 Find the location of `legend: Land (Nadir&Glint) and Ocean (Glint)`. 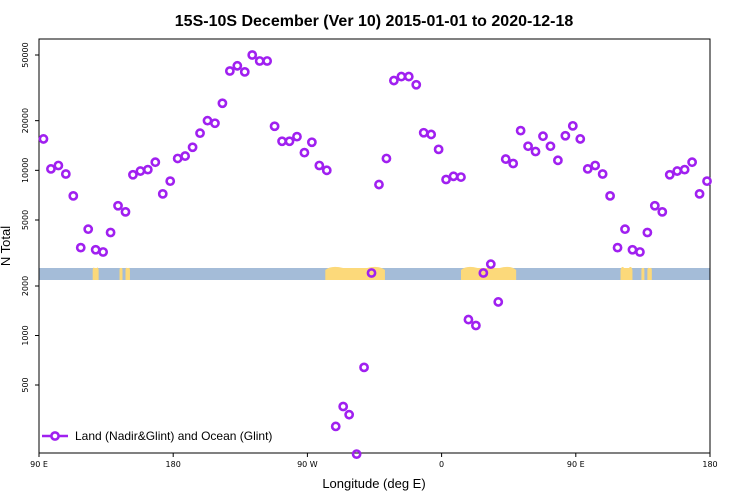

legend: Land (Nadir&Glint) and Ocean (Glint) is located at coordinates (157, 436).